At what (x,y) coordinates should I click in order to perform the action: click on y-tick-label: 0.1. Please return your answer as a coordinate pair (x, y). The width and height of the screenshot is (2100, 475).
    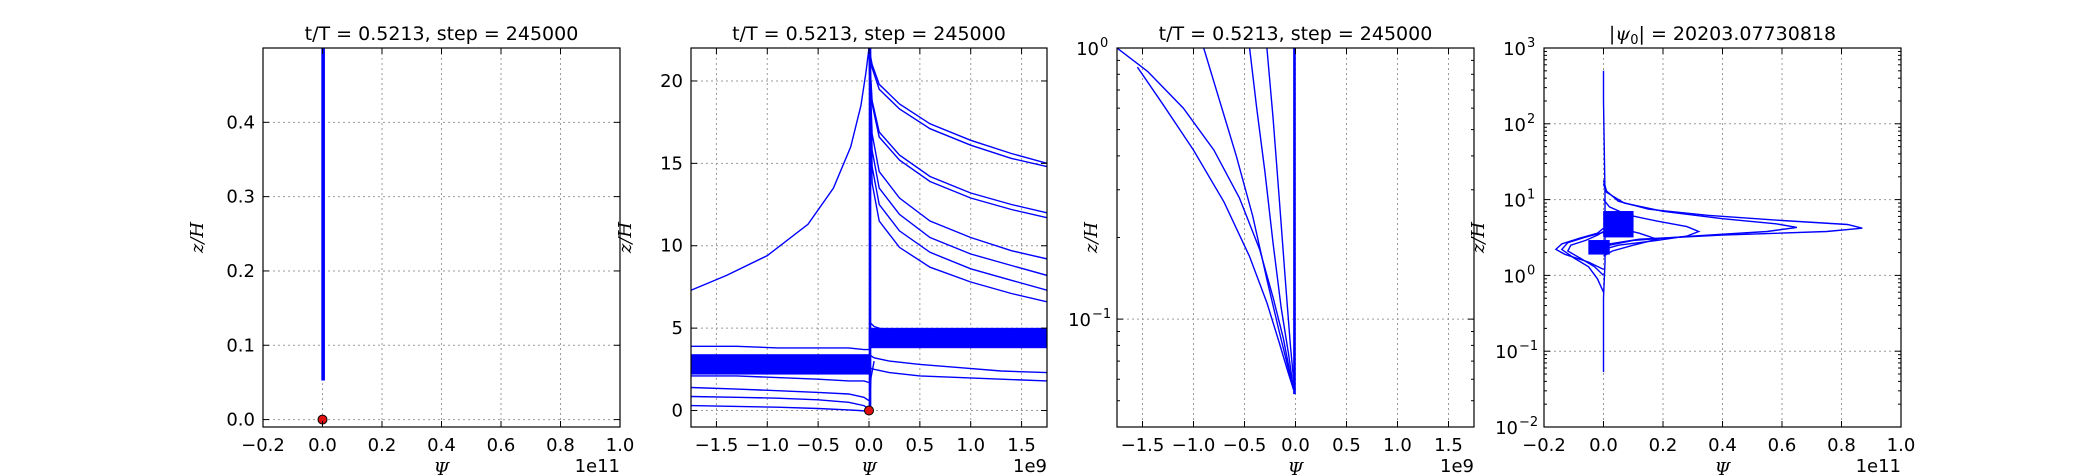
    Looking at the image, I should click on (240, 345).